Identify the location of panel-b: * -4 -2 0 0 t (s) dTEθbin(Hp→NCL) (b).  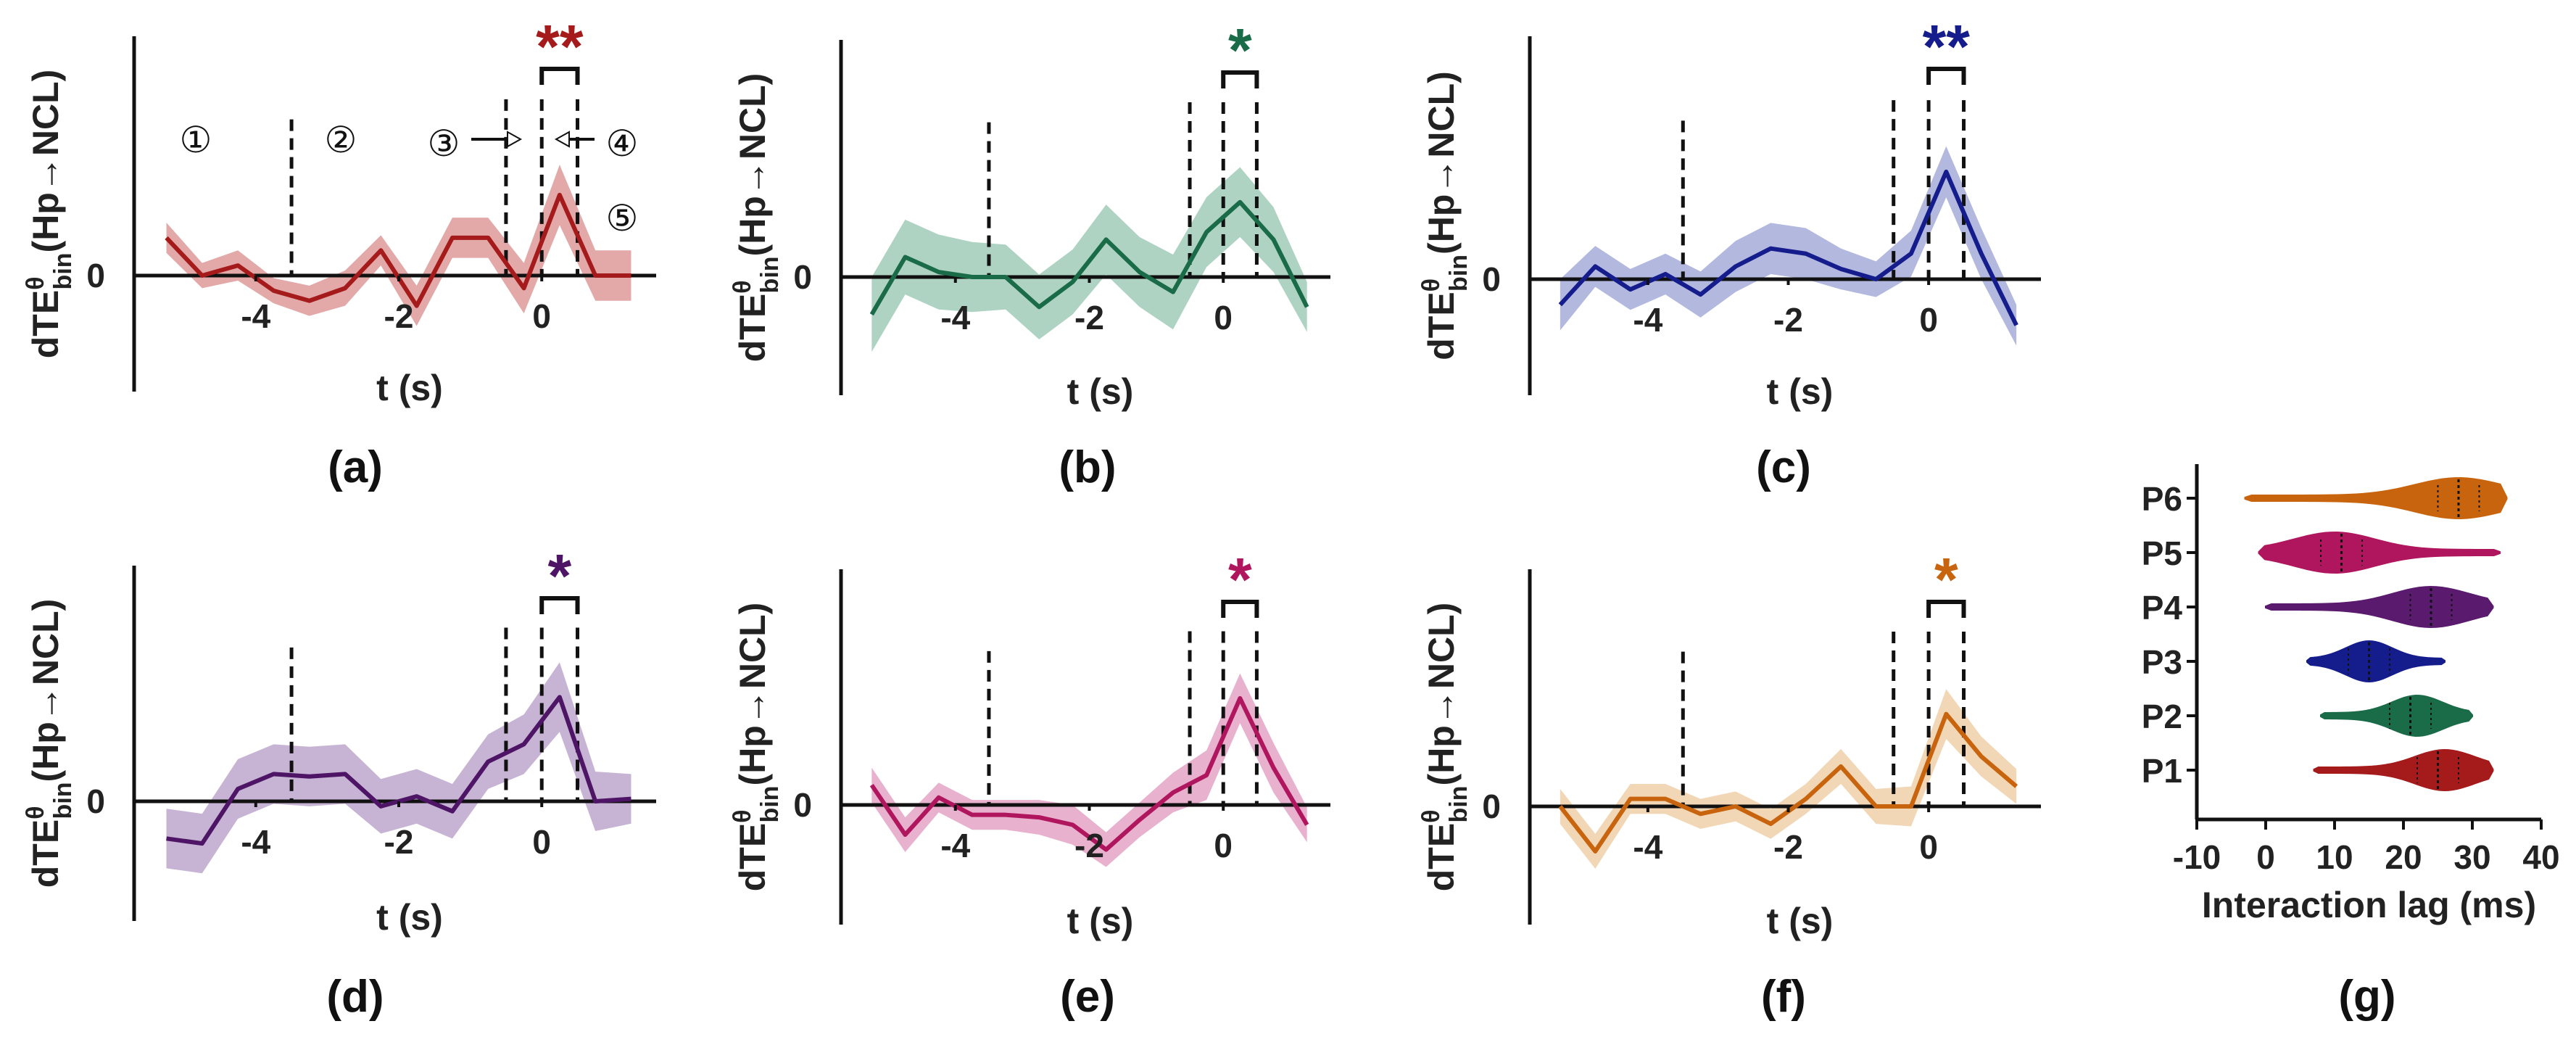
(1029, 254).